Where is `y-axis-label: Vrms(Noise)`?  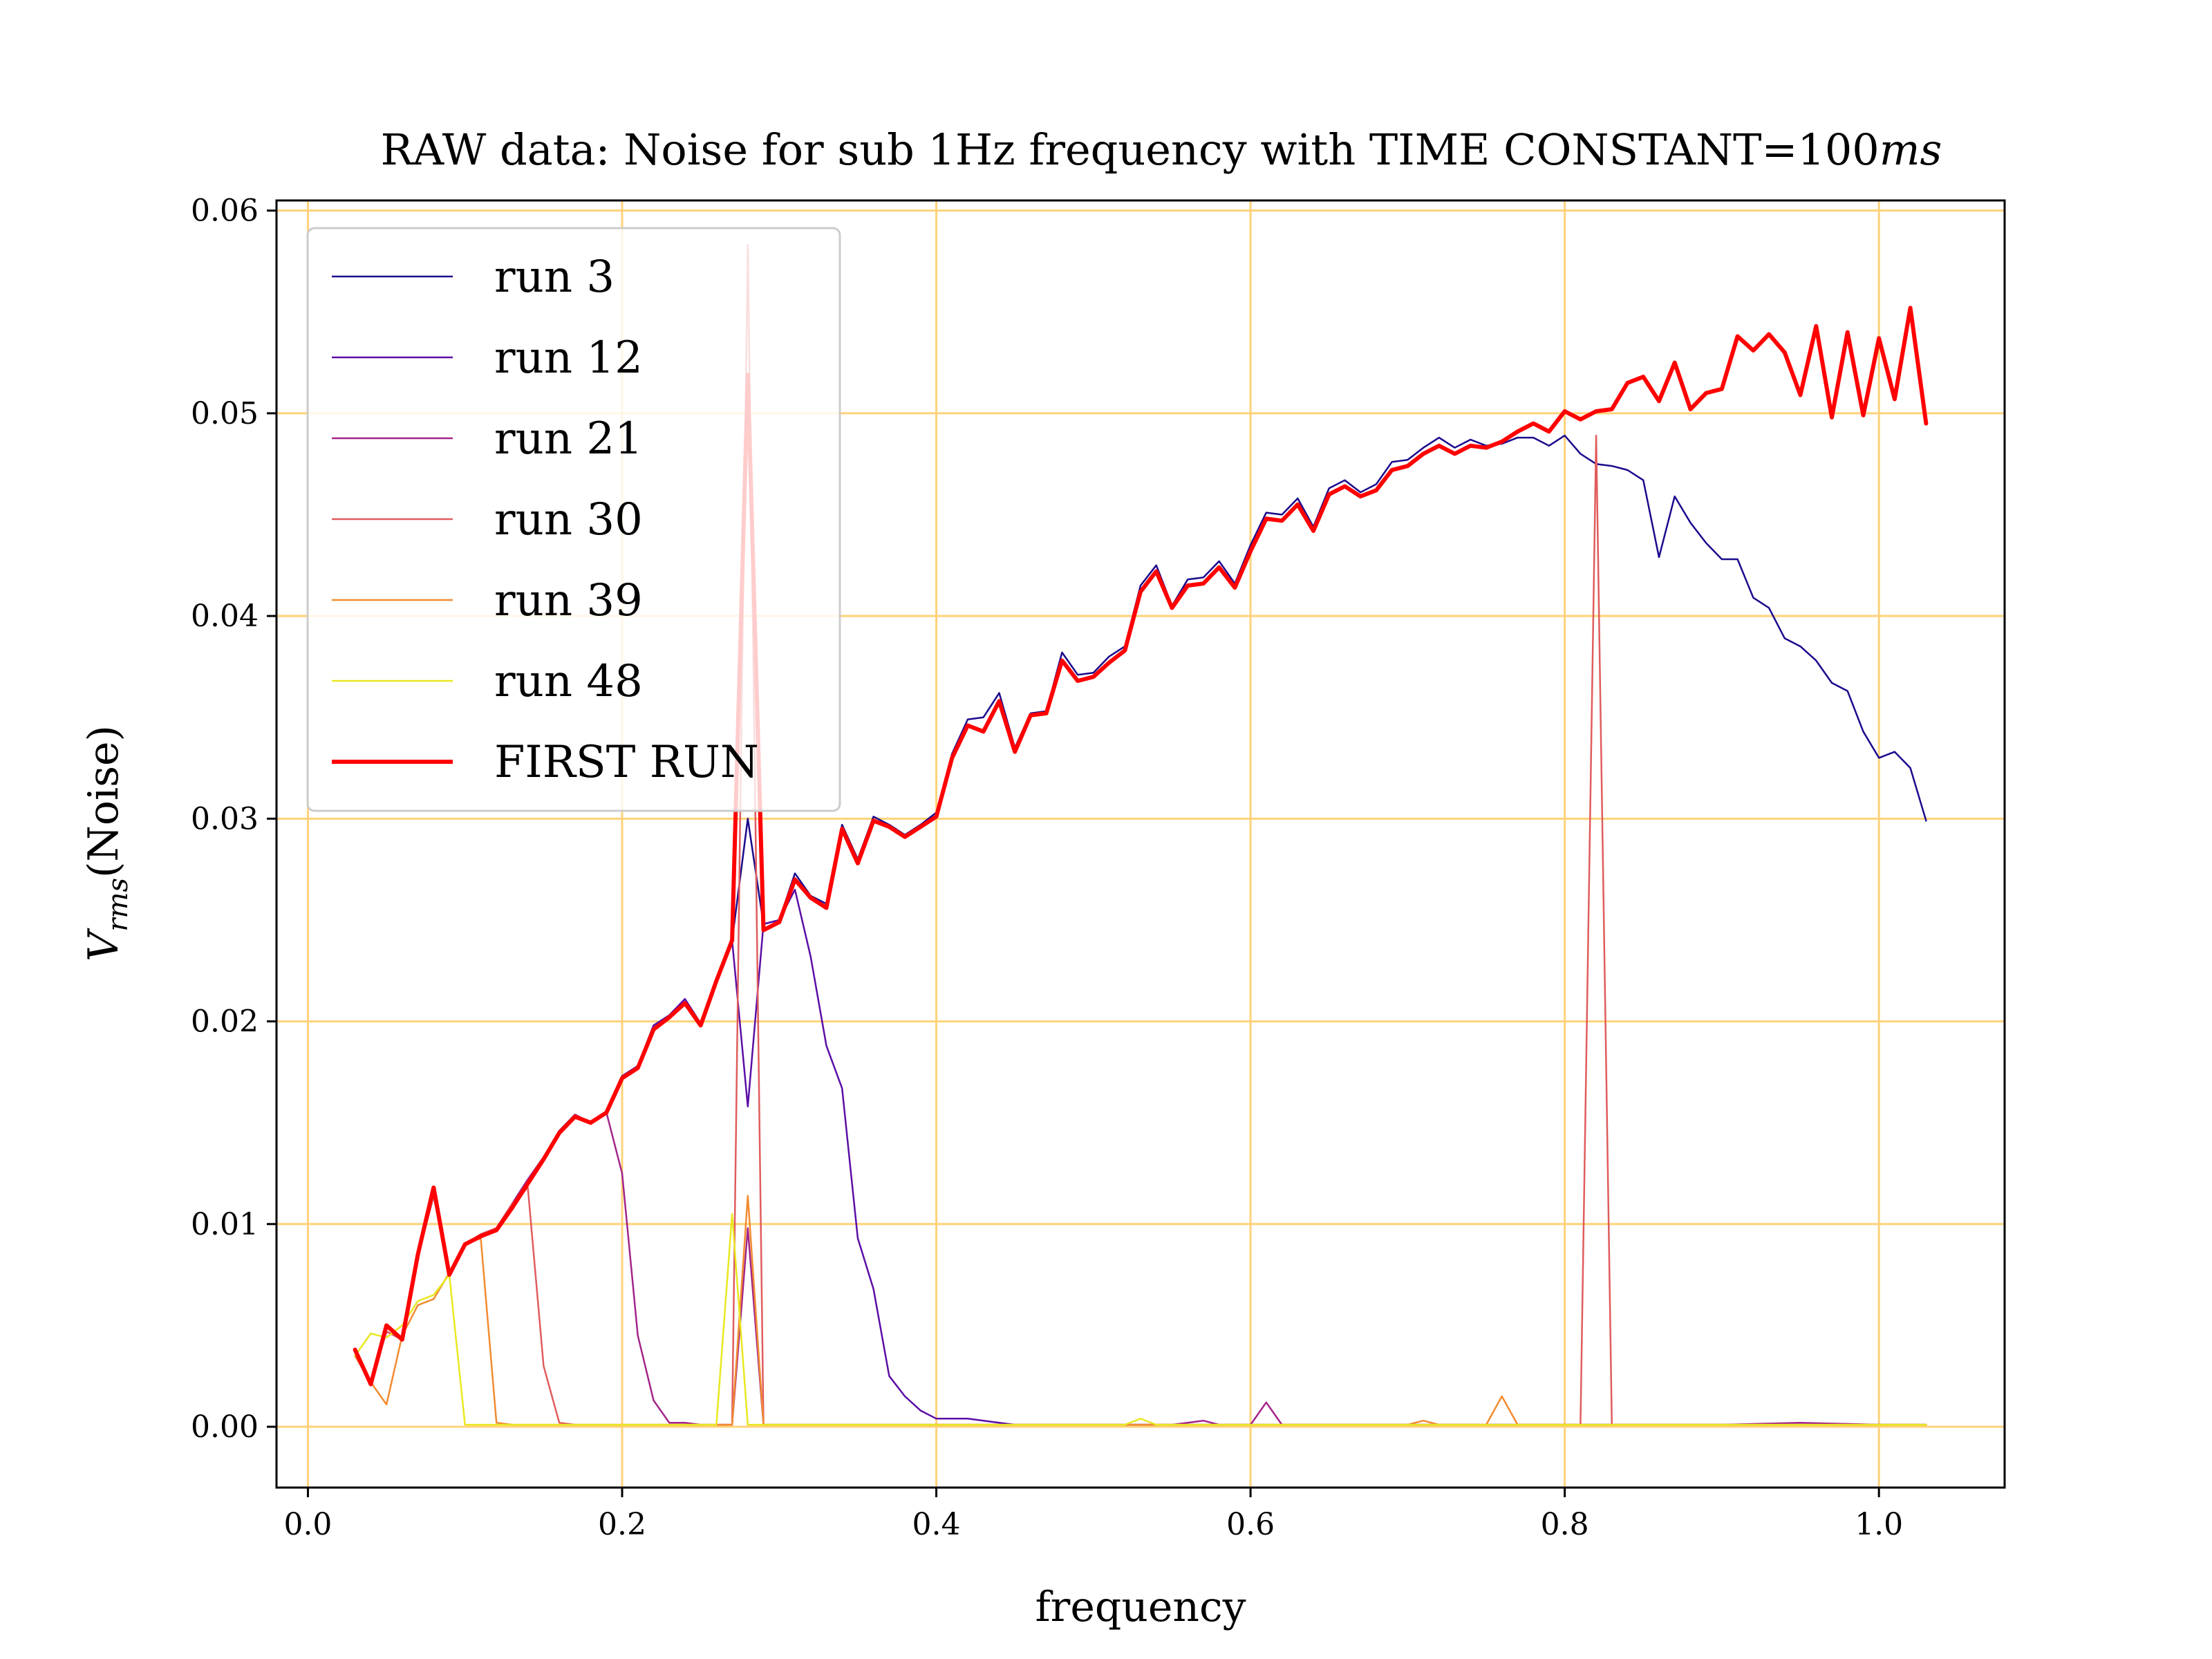
y-axis-label: Vrms(Noise) is located at coordinates (106, 843).